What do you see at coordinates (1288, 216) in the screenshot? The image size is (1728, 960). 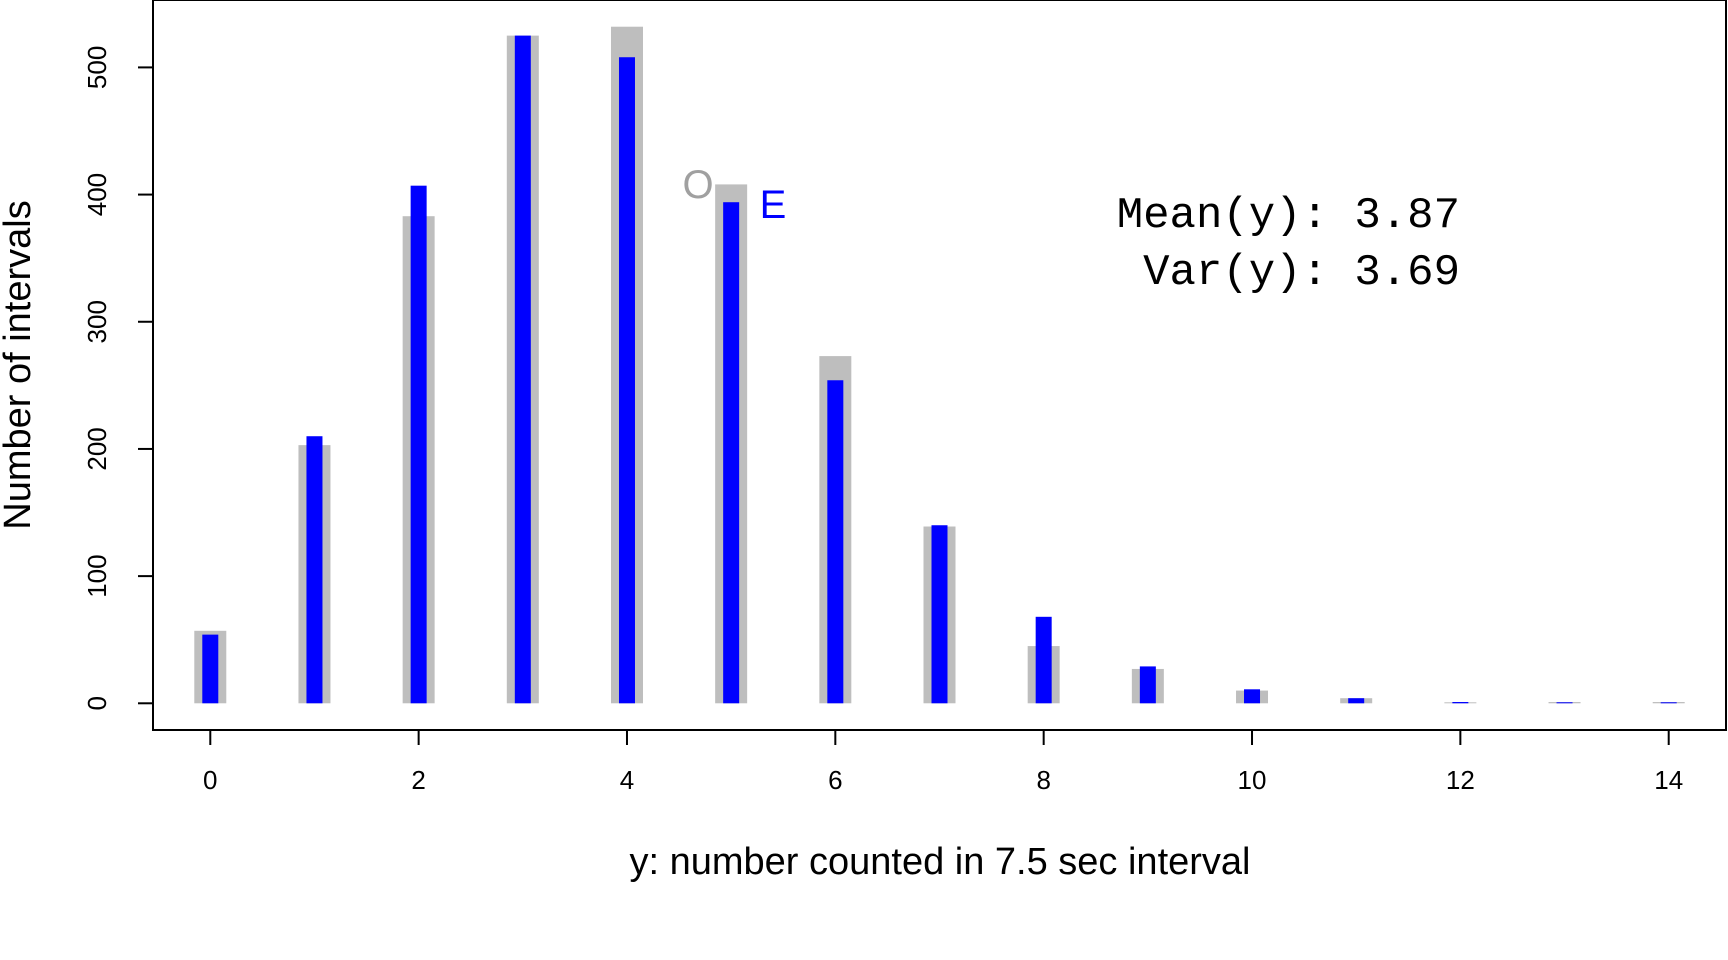 I see `mean-annotation: Mean(y): 3.87` at bounding box center [1288, 216].